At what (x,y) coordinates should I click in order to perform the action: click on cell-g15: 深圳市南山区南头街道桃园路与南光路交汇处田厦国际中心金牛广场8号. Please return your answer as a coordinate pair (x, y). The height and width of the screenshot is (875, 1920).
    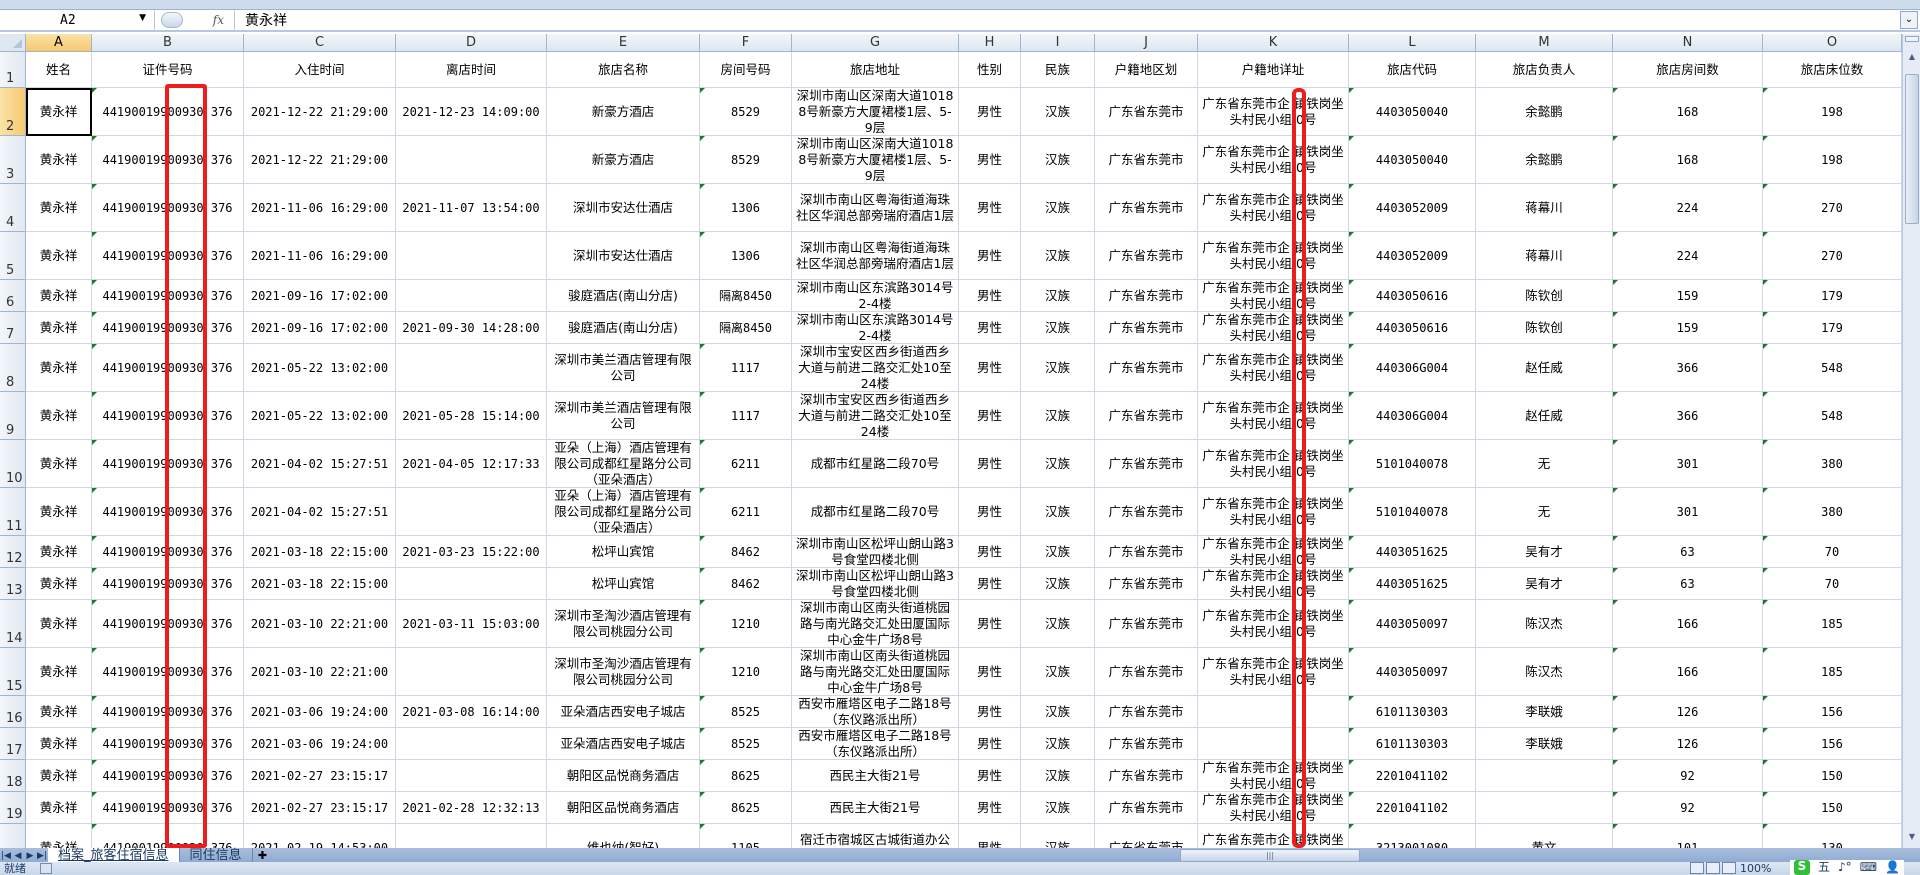
    Looking at the image, I should click on (875, 672).